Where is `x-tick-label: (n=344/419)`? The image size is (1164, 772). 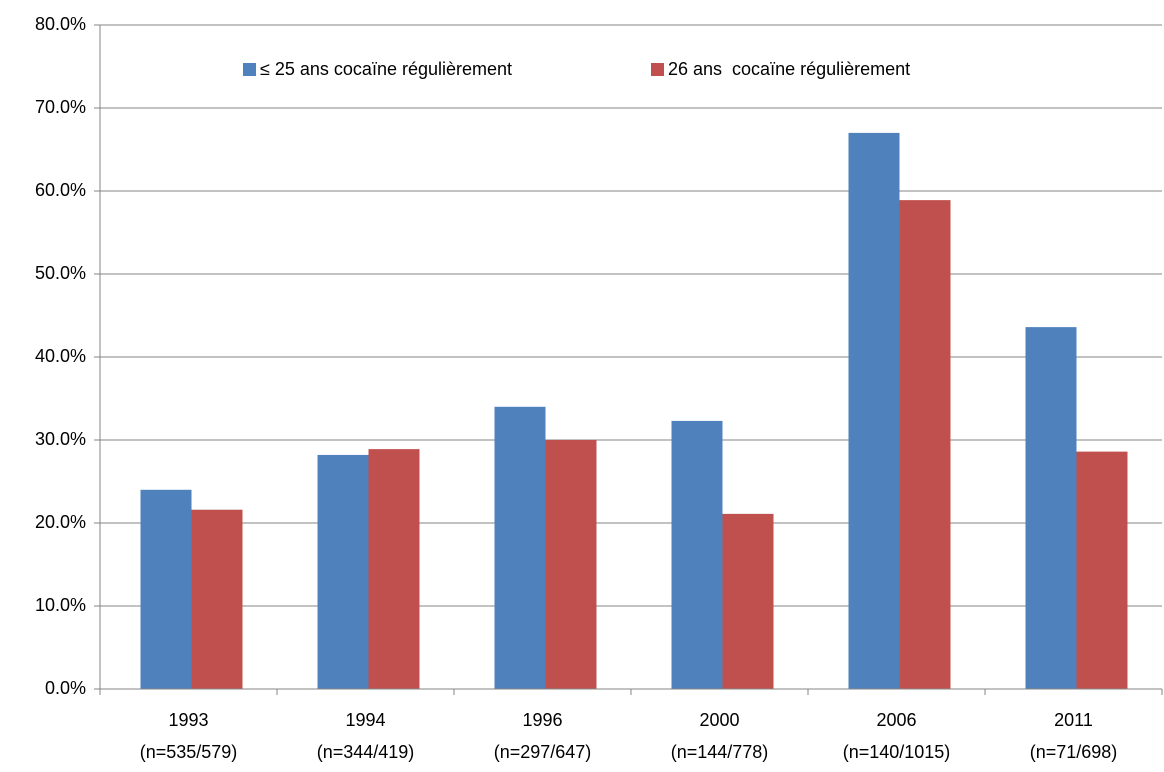 x-tick-label: (n=344/419) is located at coordinates (366, 752).